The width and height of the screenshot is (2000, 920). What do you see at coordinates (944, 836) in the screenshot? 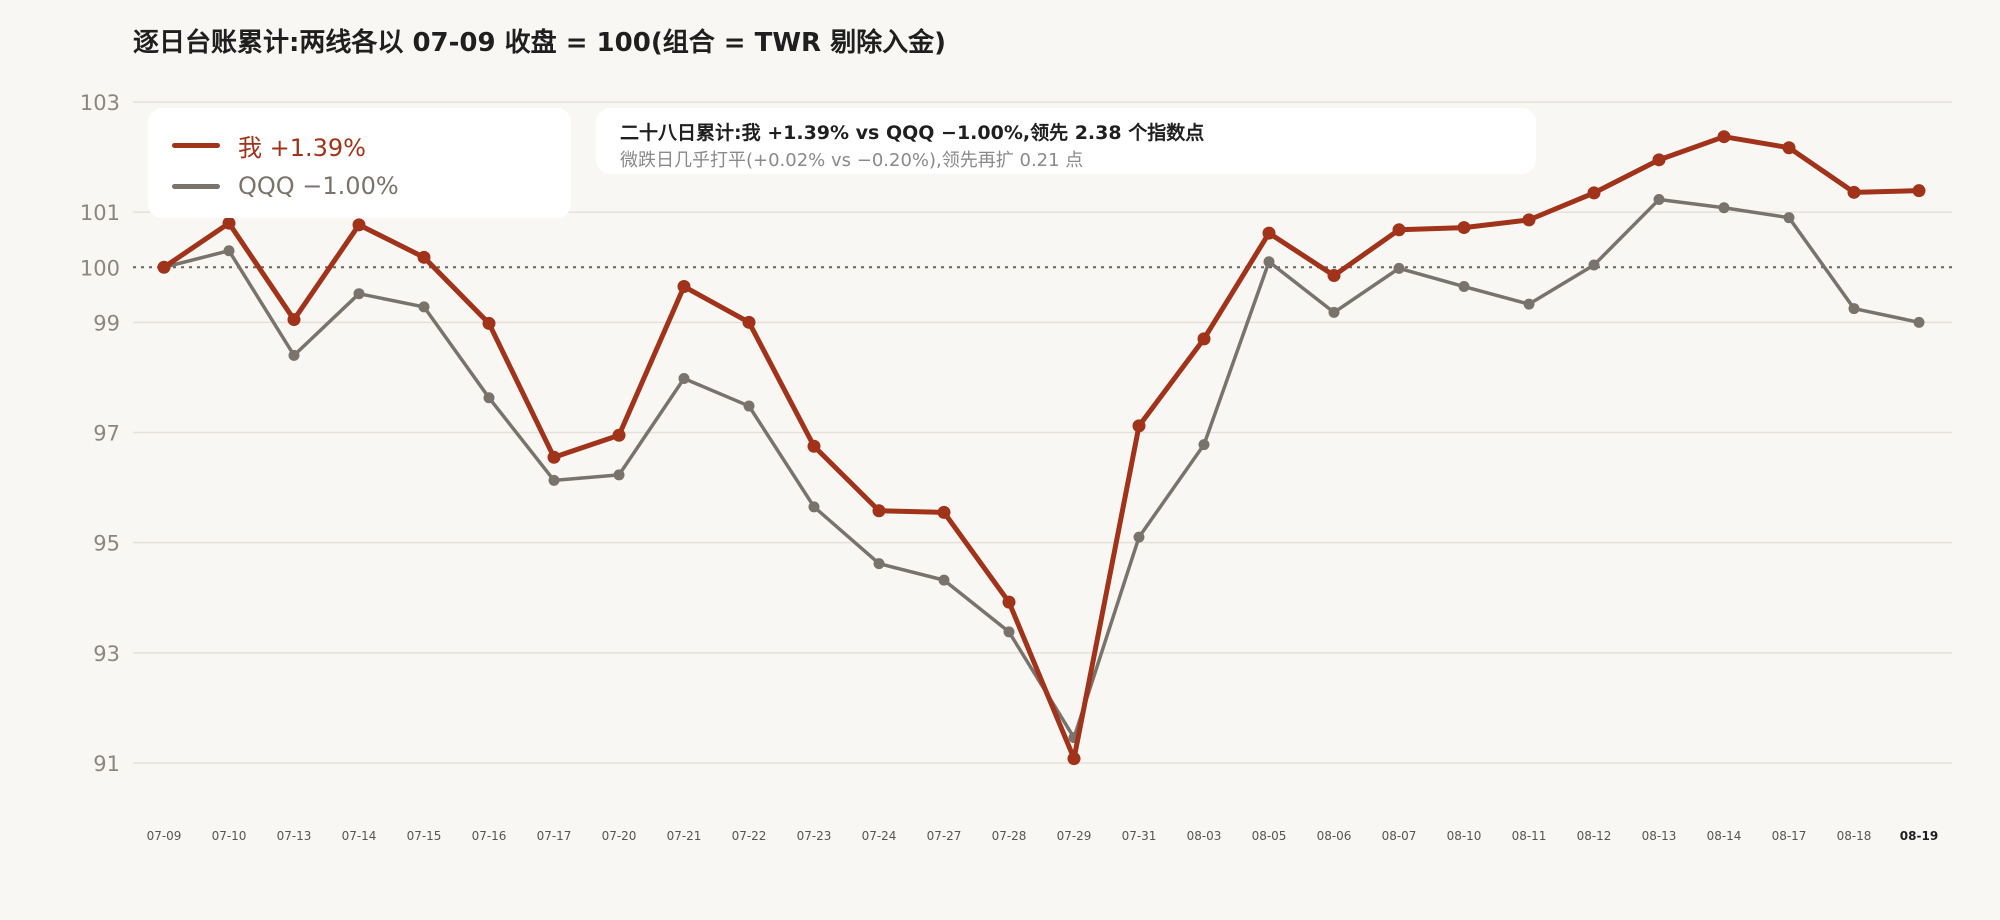
I see `x-tick-label: 07-27` at bounding box center [944, 836].